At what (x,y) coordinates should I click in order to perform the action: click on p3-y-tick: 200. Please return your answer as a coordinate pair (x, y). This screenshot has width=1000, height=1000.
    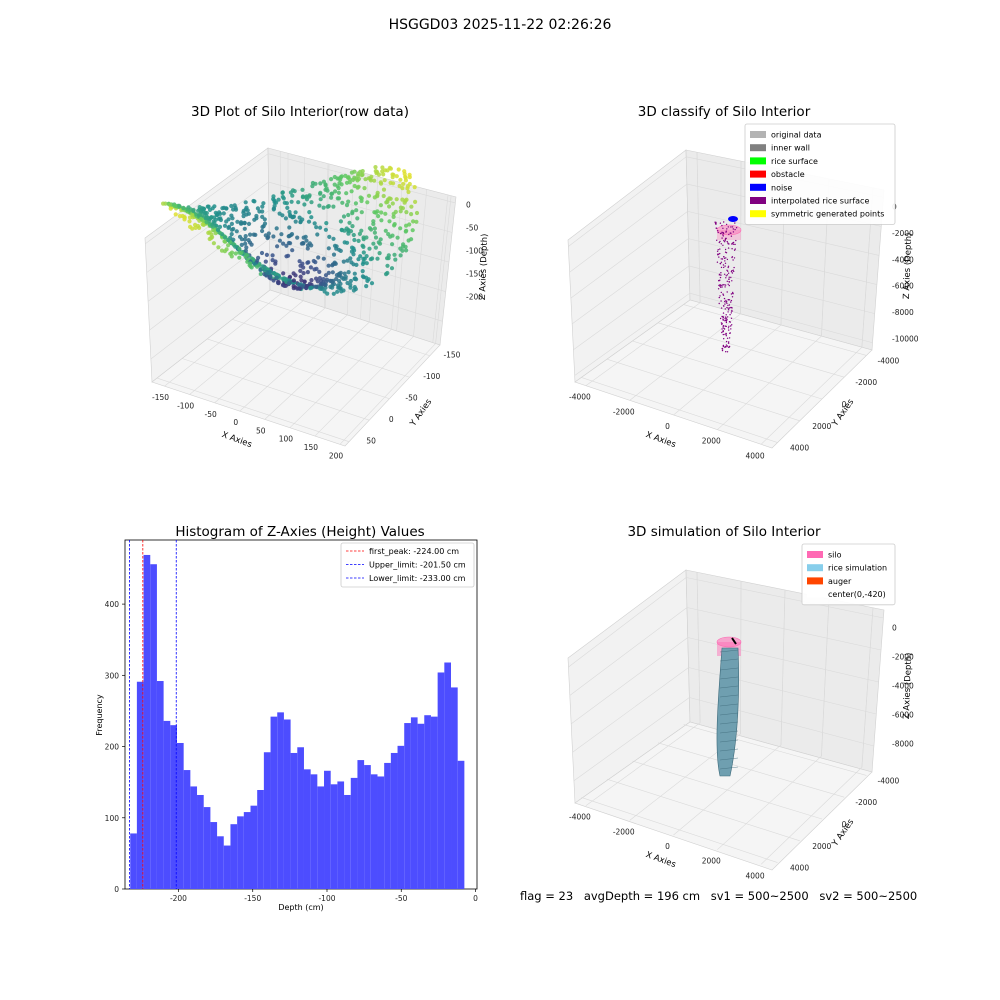
    Looking at the image, I should click on (112, 747).